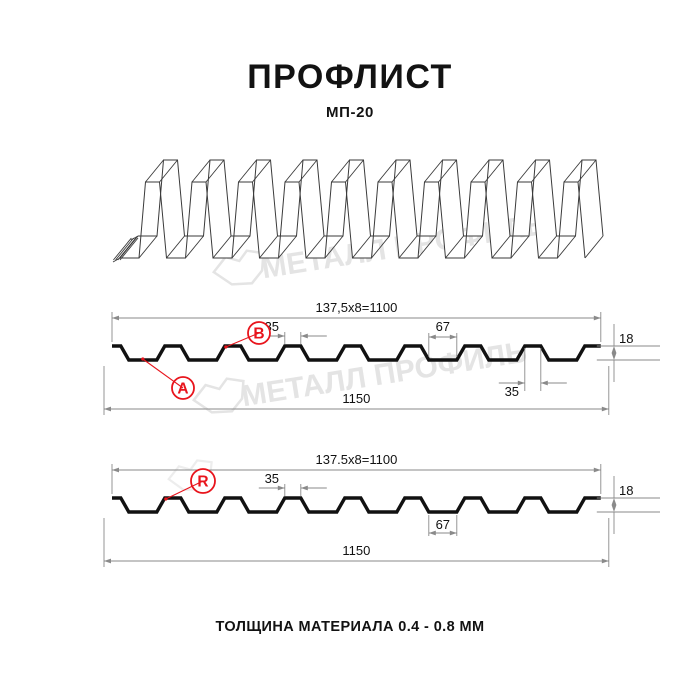 This screenshot has height=700, width=700. Describe the element at coordinates (626, 490) in the screenshot. I see `dim-18-bottom-section: 18` at that location.